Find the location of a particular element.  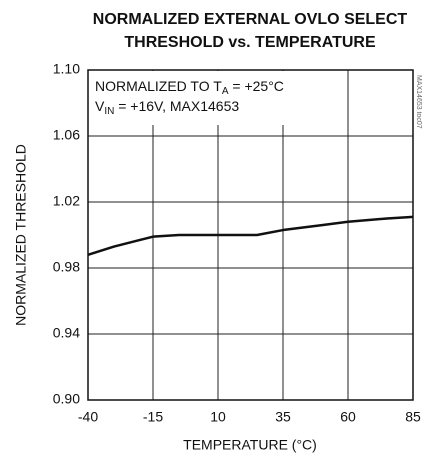

x-tick-label: -15 is located at coordinates (153, 417).